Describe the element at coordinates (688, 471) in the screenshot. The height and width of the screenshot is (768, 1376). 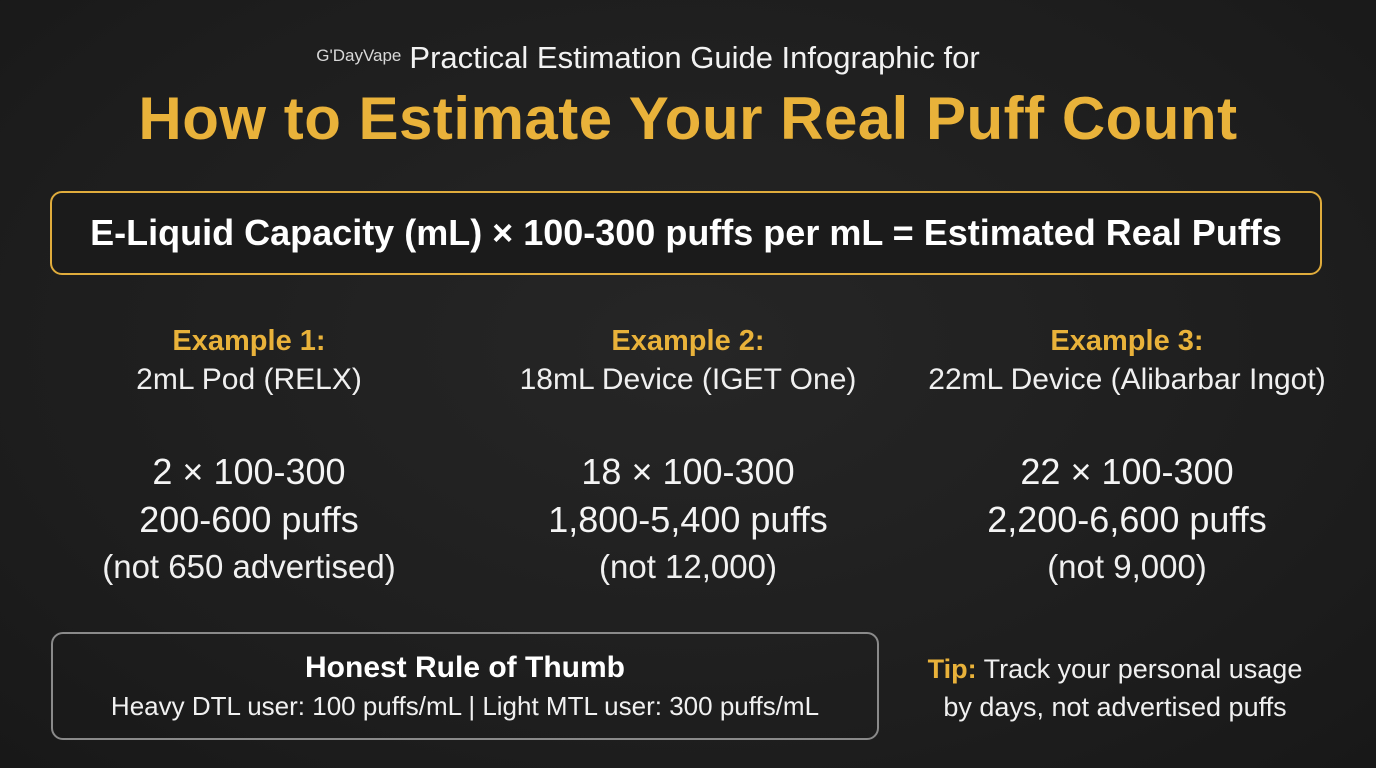
I see `example-calculation: 18 × 100-300` at that location.